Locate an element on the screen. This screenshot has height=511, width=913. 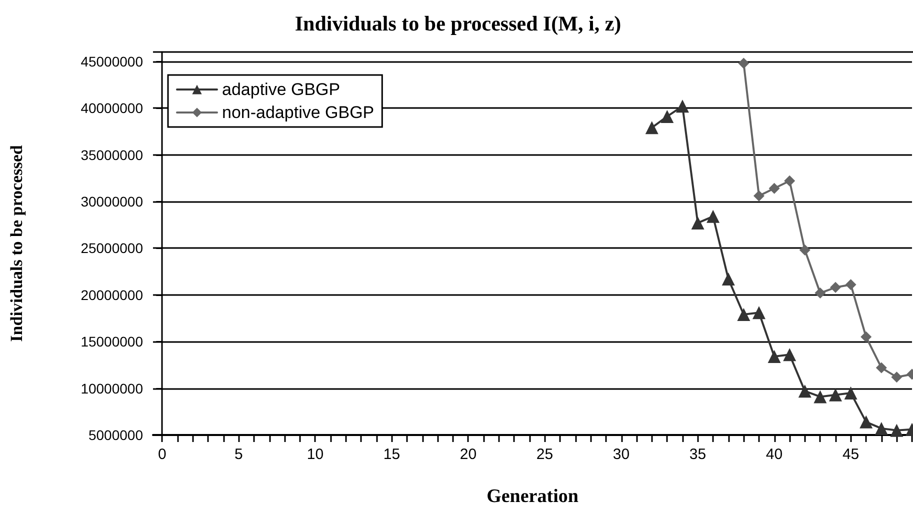
x-tick-label: 15 is located at coordinates (391, 454).